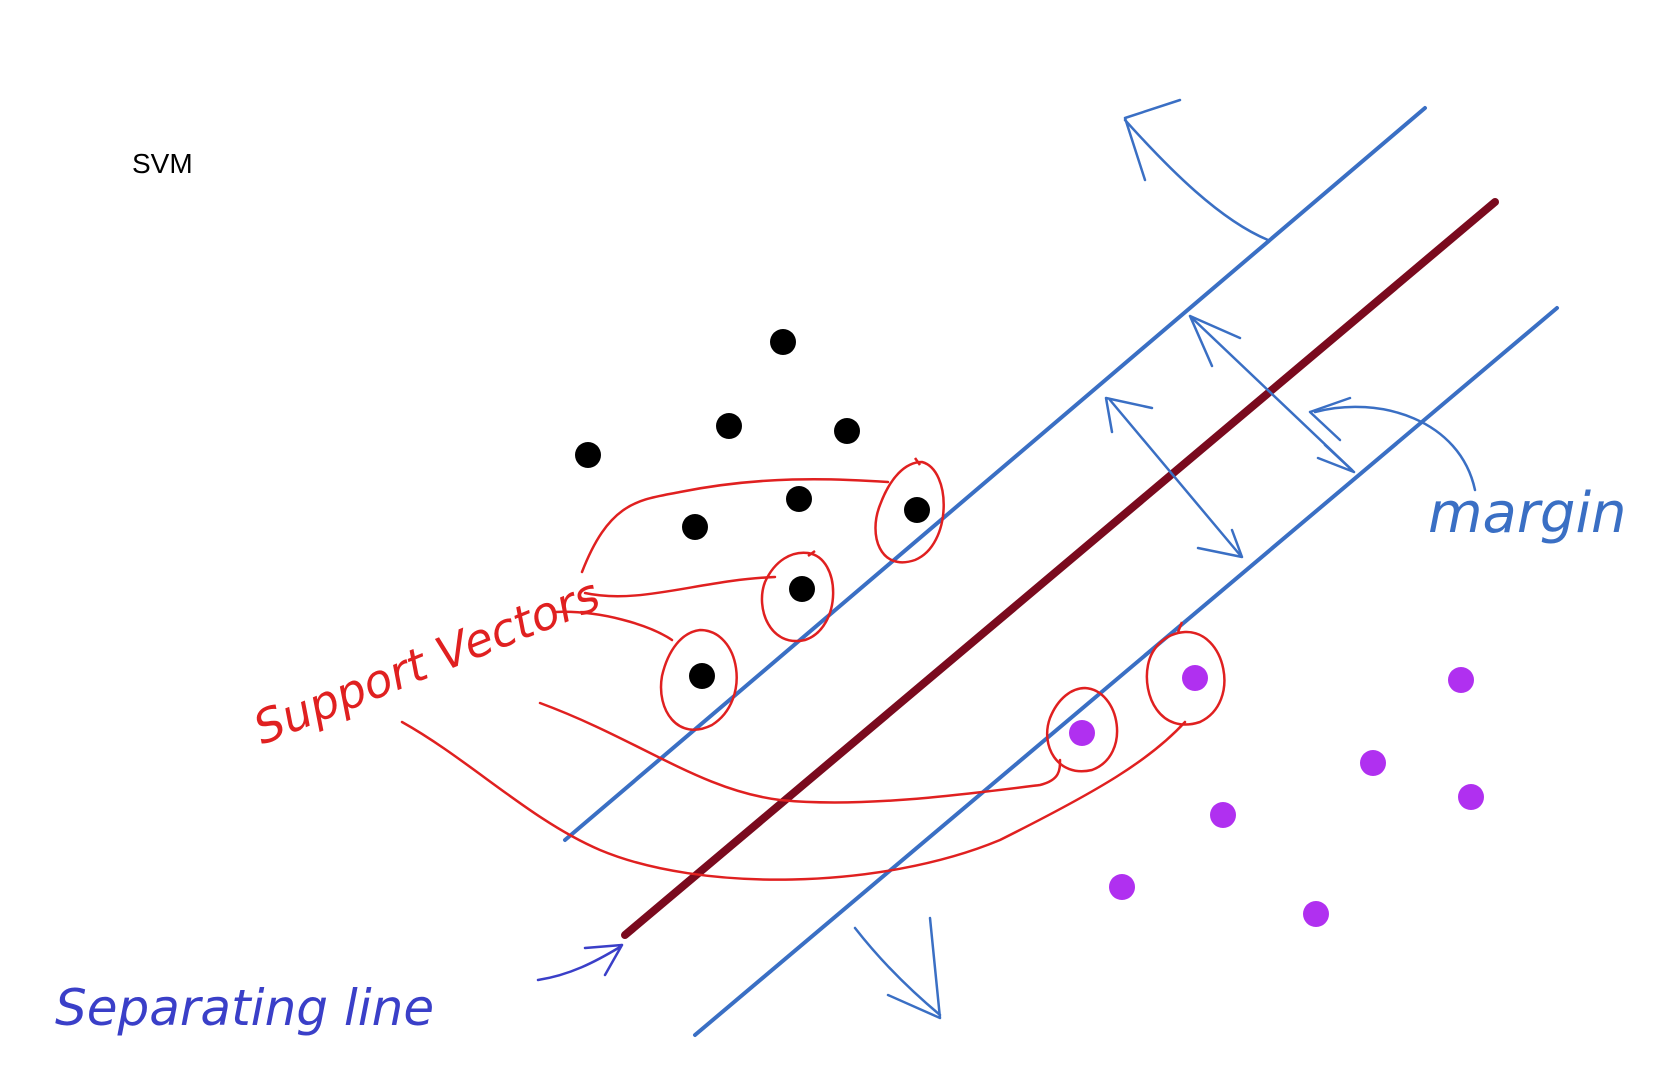 This screenshot has height=1088, width=1656. I want to click on support-vectors-label: Support Vectors, so click(426, 661).